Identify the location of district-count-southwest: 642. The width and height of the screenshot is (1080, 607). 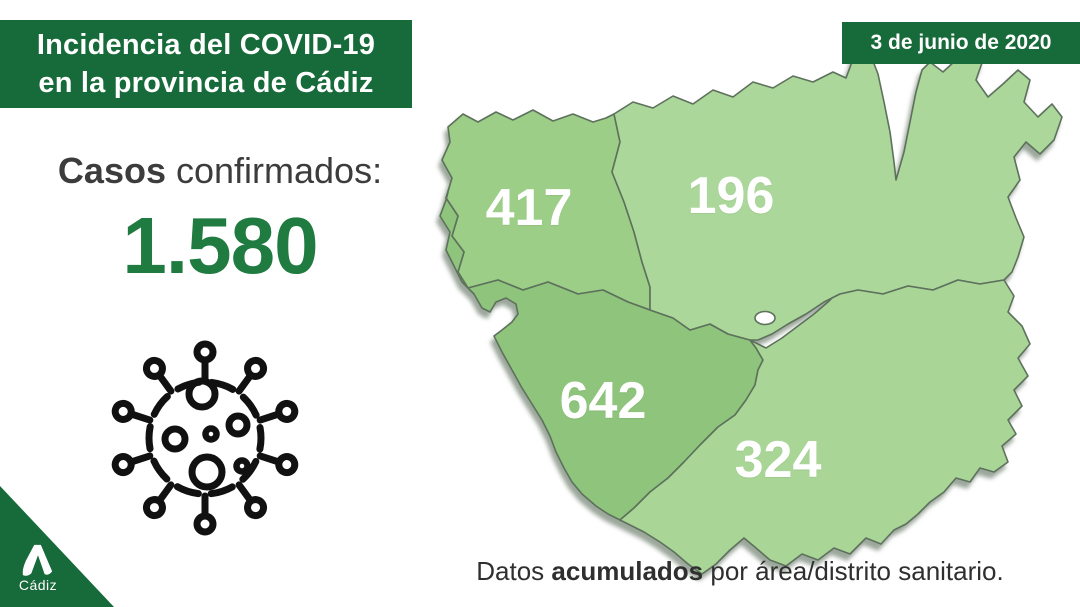
(603, 401).